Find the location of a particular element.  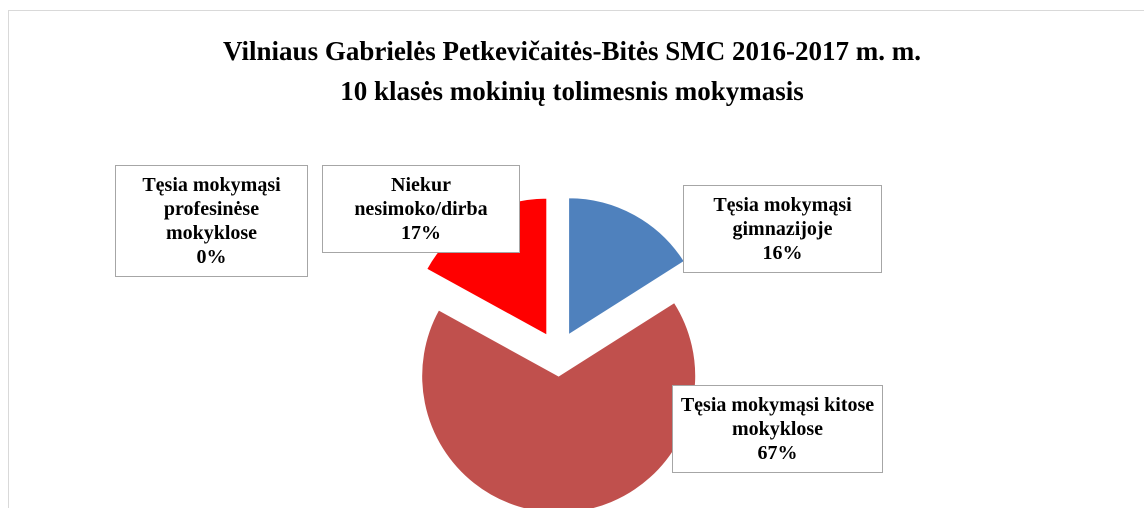

pie is located at coordinates (557, 352).